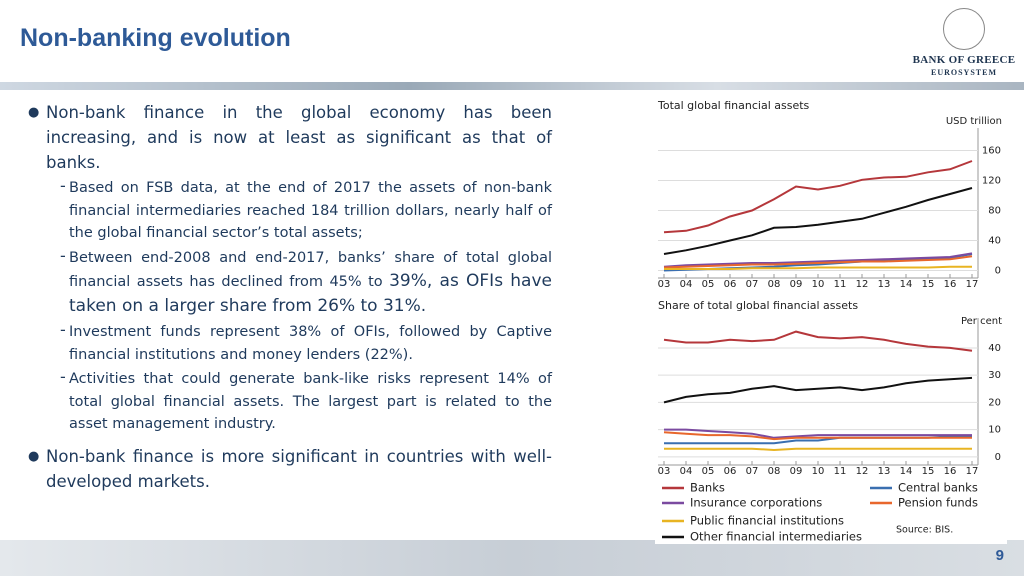 This screenshot has height=576, width=1024. What do you see at coordinates (733, 105) in the screenshot?
I see `chart-title: Total global financial assets` at bounding box center [733, 105].